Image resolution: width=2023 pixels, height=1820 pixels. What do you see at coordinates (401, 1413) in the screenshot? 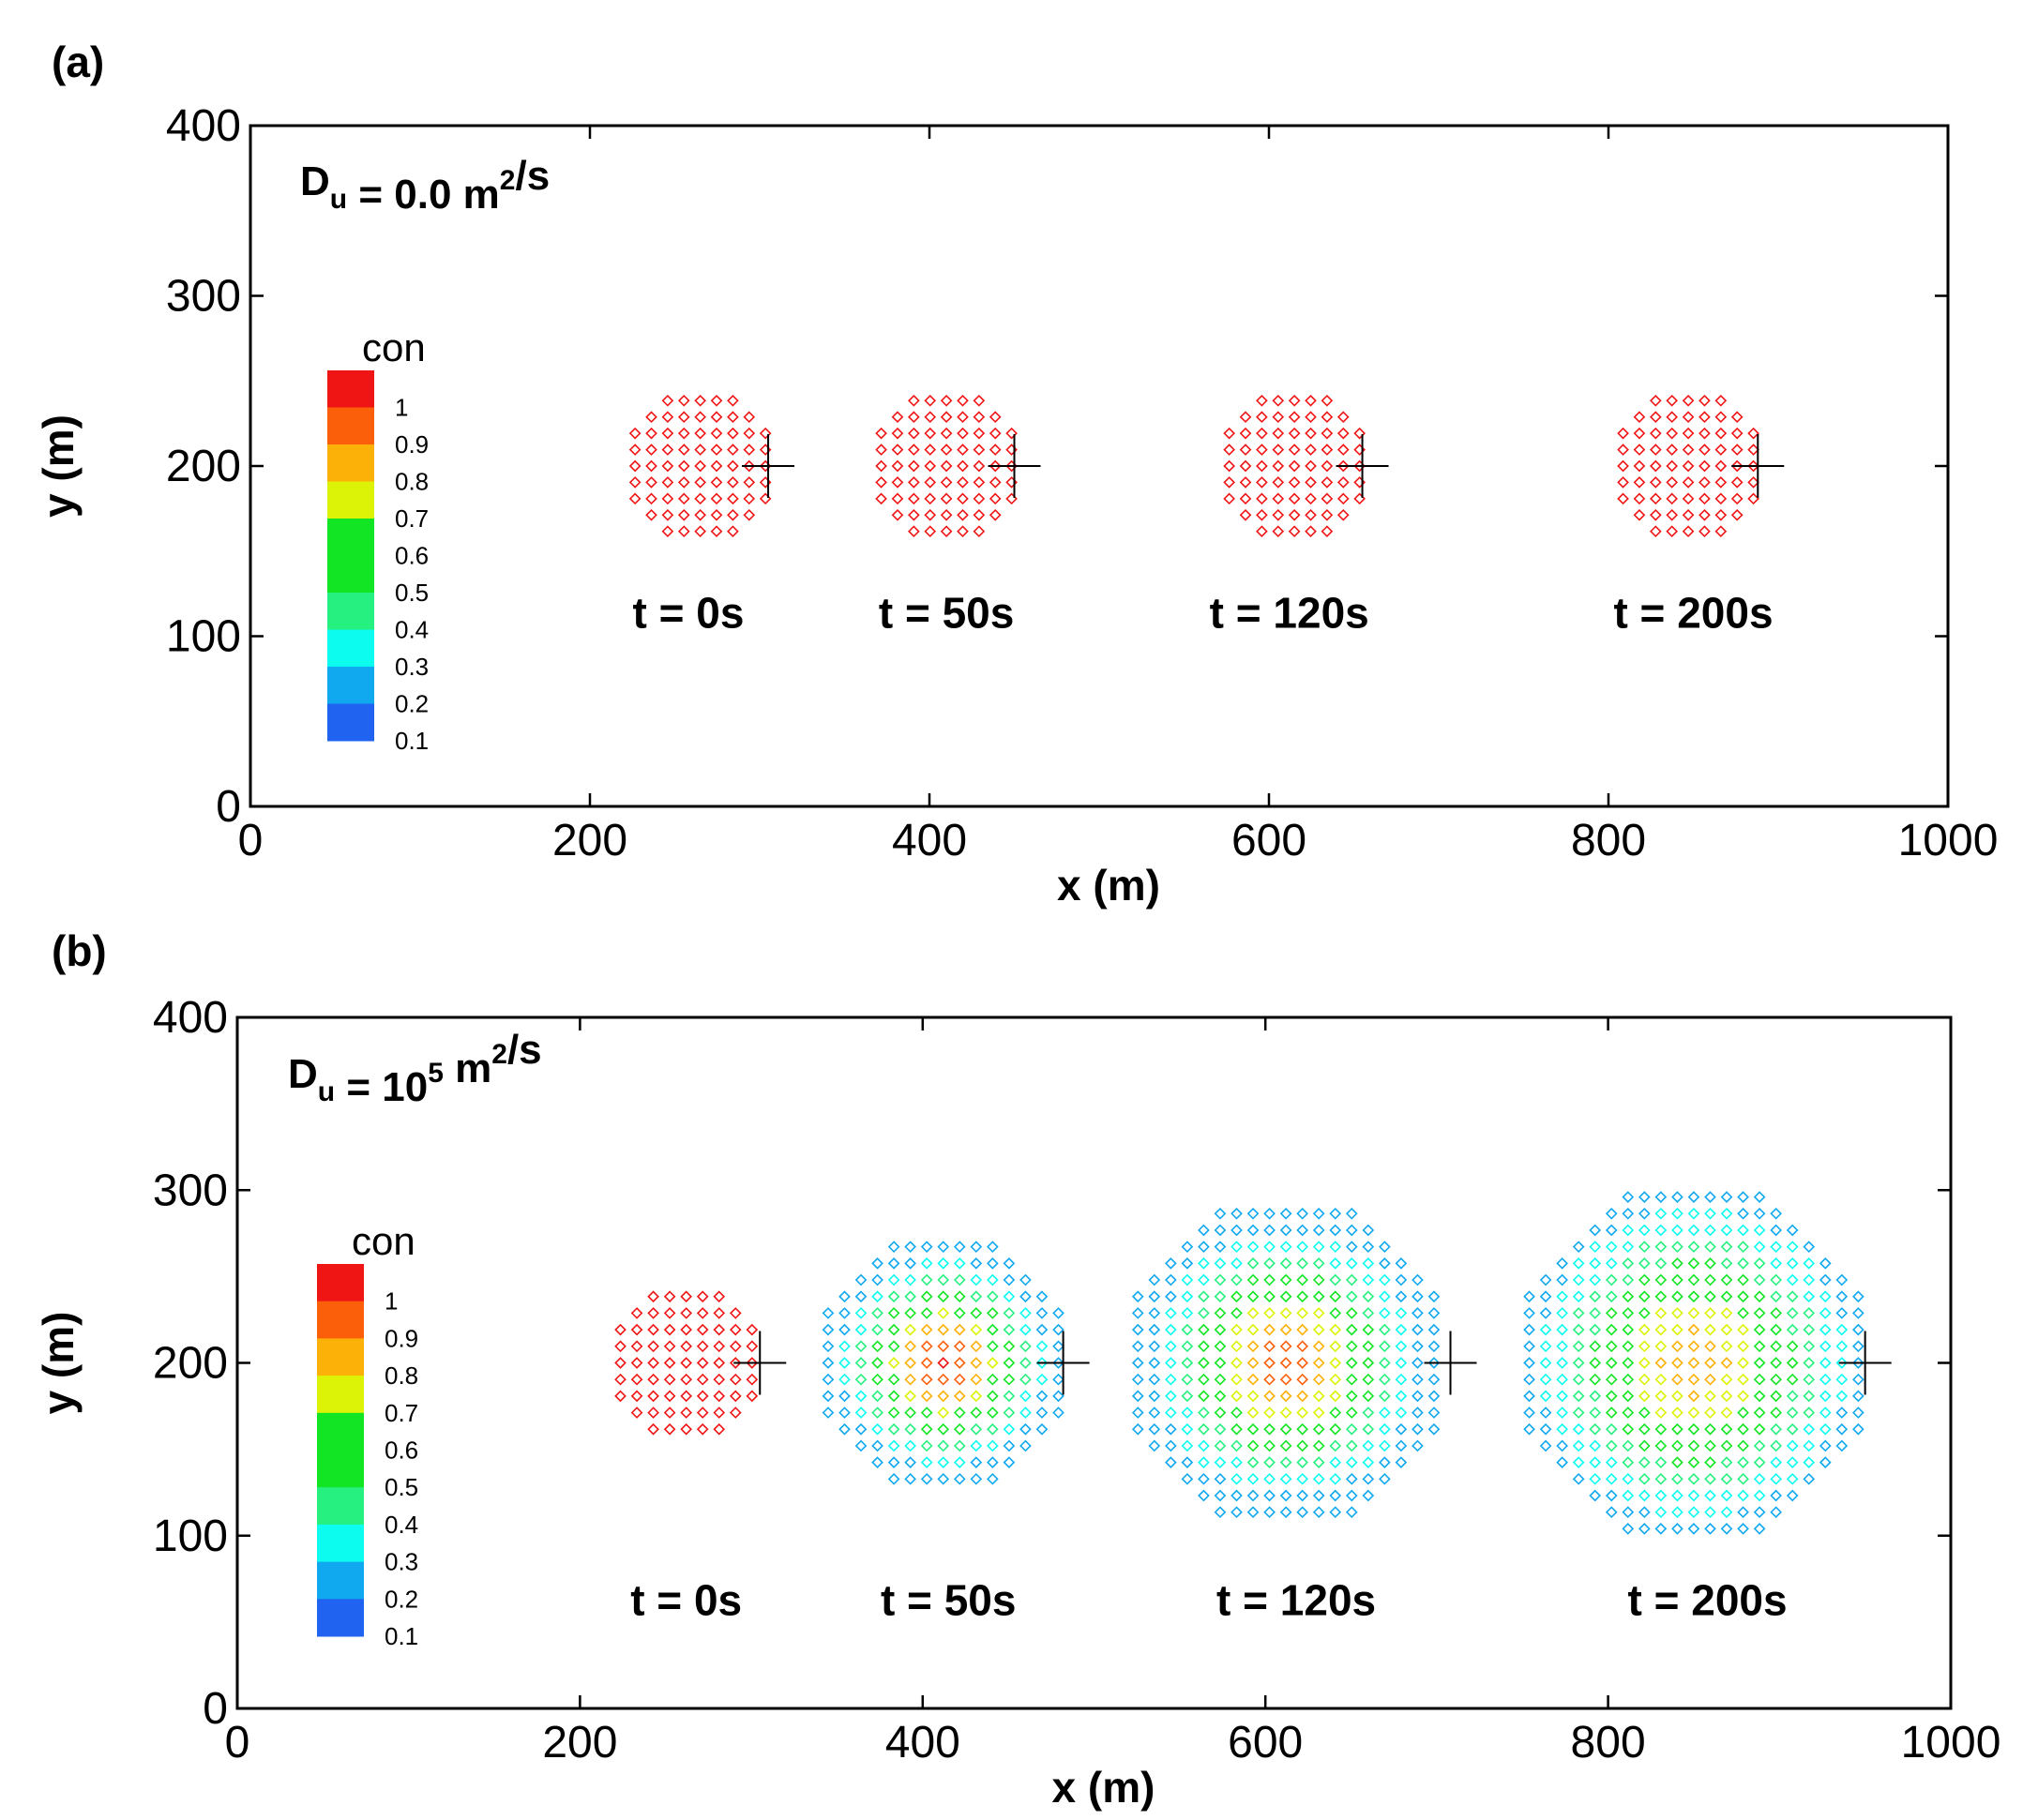
I see `colorbar-level-label: 0.7` at bounding box center [401, 1413].